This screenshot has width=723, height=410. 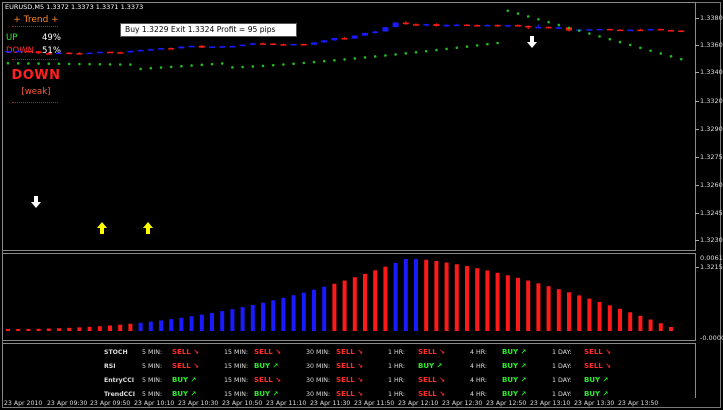 I want to click on price-axis-label: 1.3340, so click(x=711, y=72).